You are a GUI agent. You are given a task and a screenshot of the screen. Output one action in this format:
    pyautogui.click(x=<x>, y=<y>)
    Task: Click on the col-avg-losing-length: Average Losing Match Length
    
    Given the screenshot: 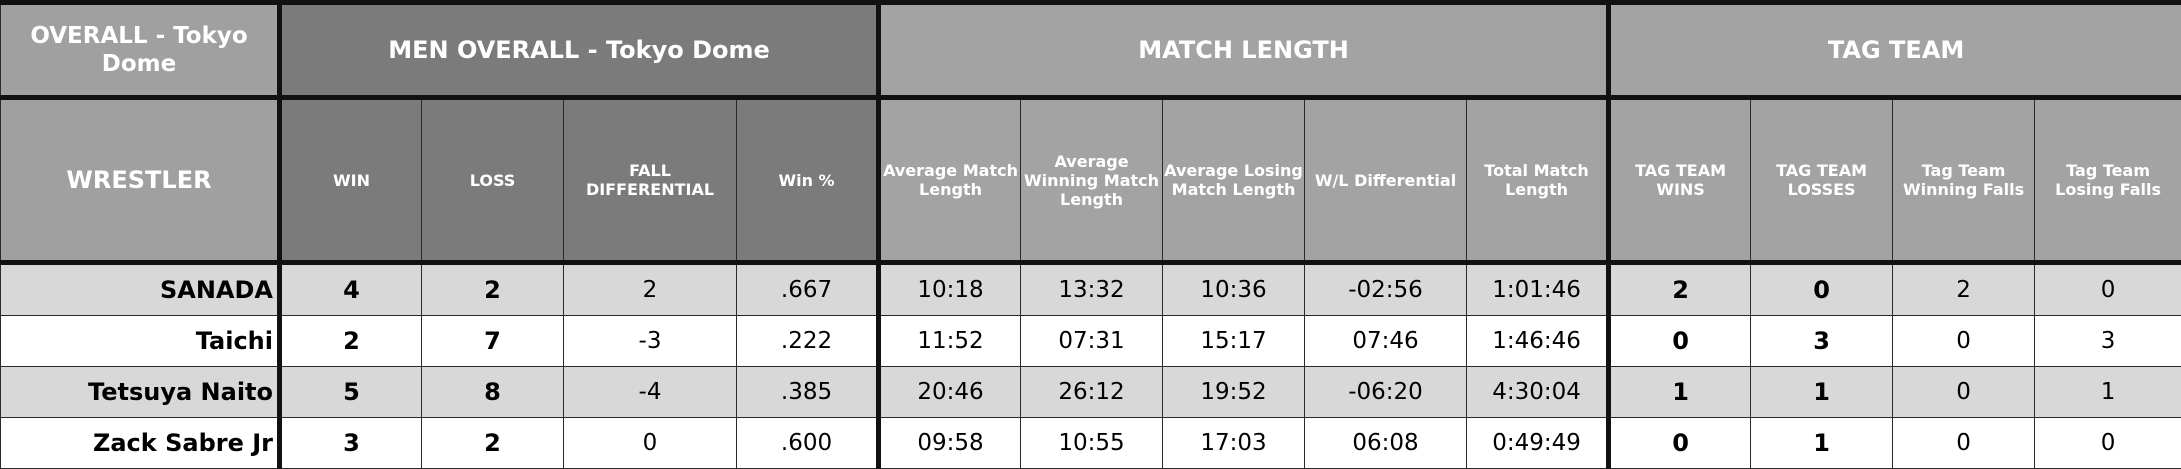 What is the action you would take?
    pyautogui.click(x=1234, y=180)
    